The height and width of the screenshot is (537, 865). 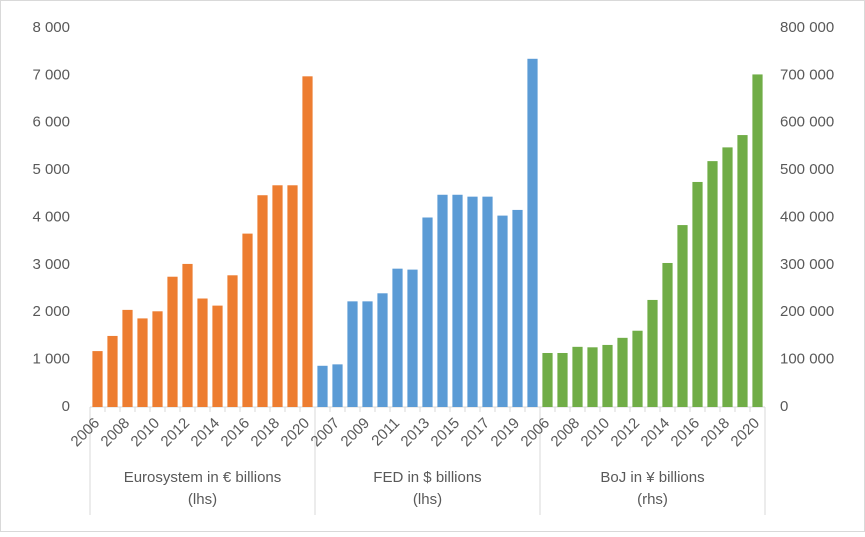 What do you see at coordinates (807, 74) in the screenshot?
I see `y-tick-label: 700 000` at bounding box center [807, 74].